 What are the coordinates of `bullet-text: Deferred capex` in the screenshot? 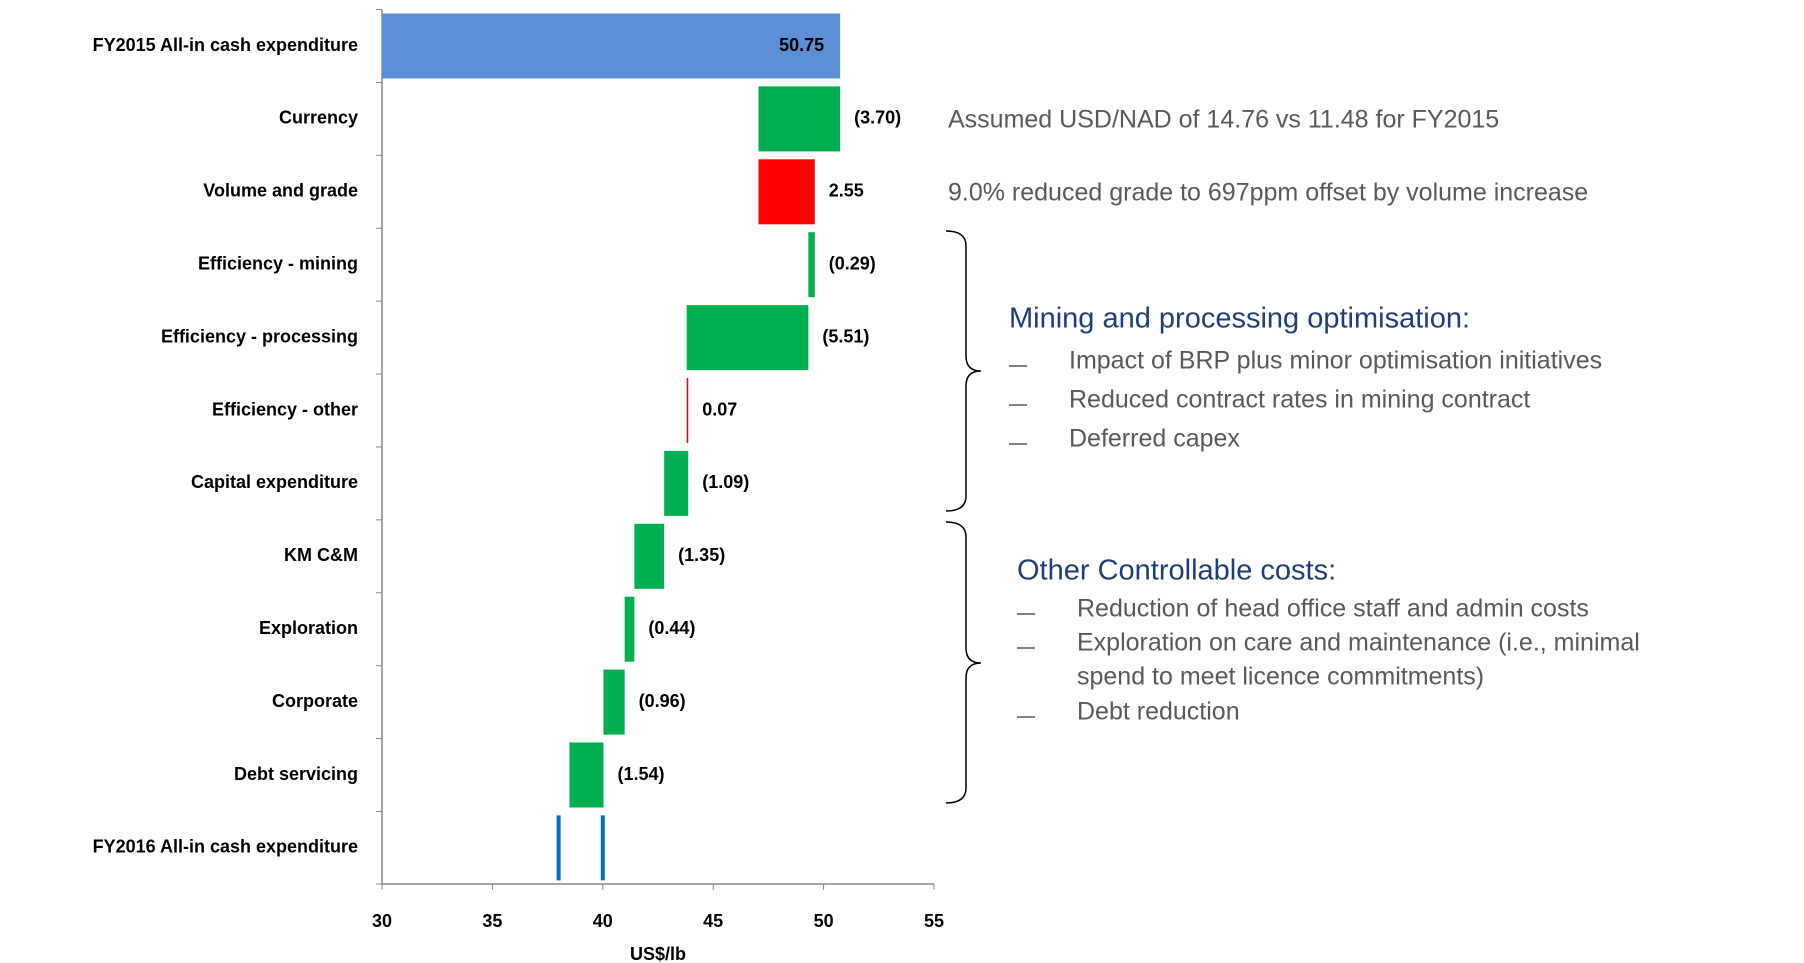 It's located at (1154, 439).